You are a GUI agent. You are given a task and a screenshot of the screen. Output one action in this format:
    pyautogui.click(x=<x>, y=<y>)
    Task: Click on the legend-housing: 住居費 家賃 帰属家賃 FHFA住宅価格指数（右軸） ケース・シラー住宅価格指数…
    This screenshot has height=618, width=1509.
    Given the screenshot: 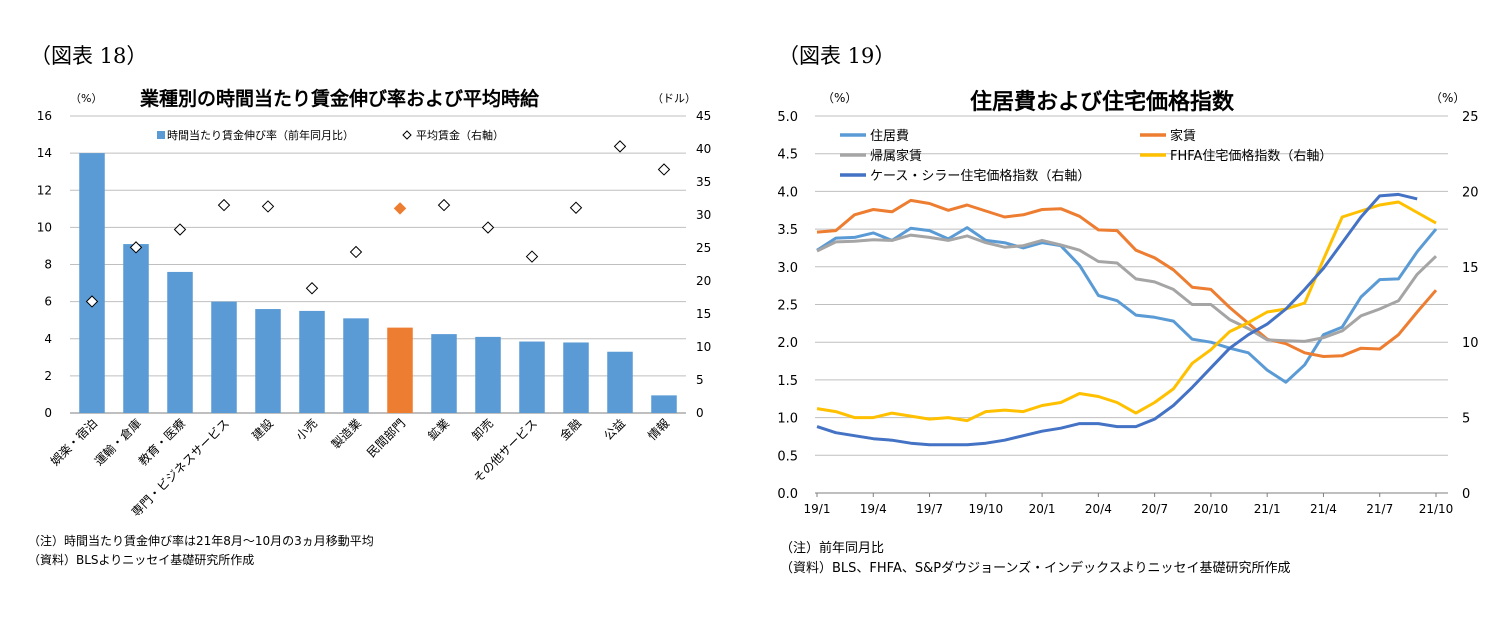 What is the action you would take?
    pyautogui.click(x=1086, y=156)
    